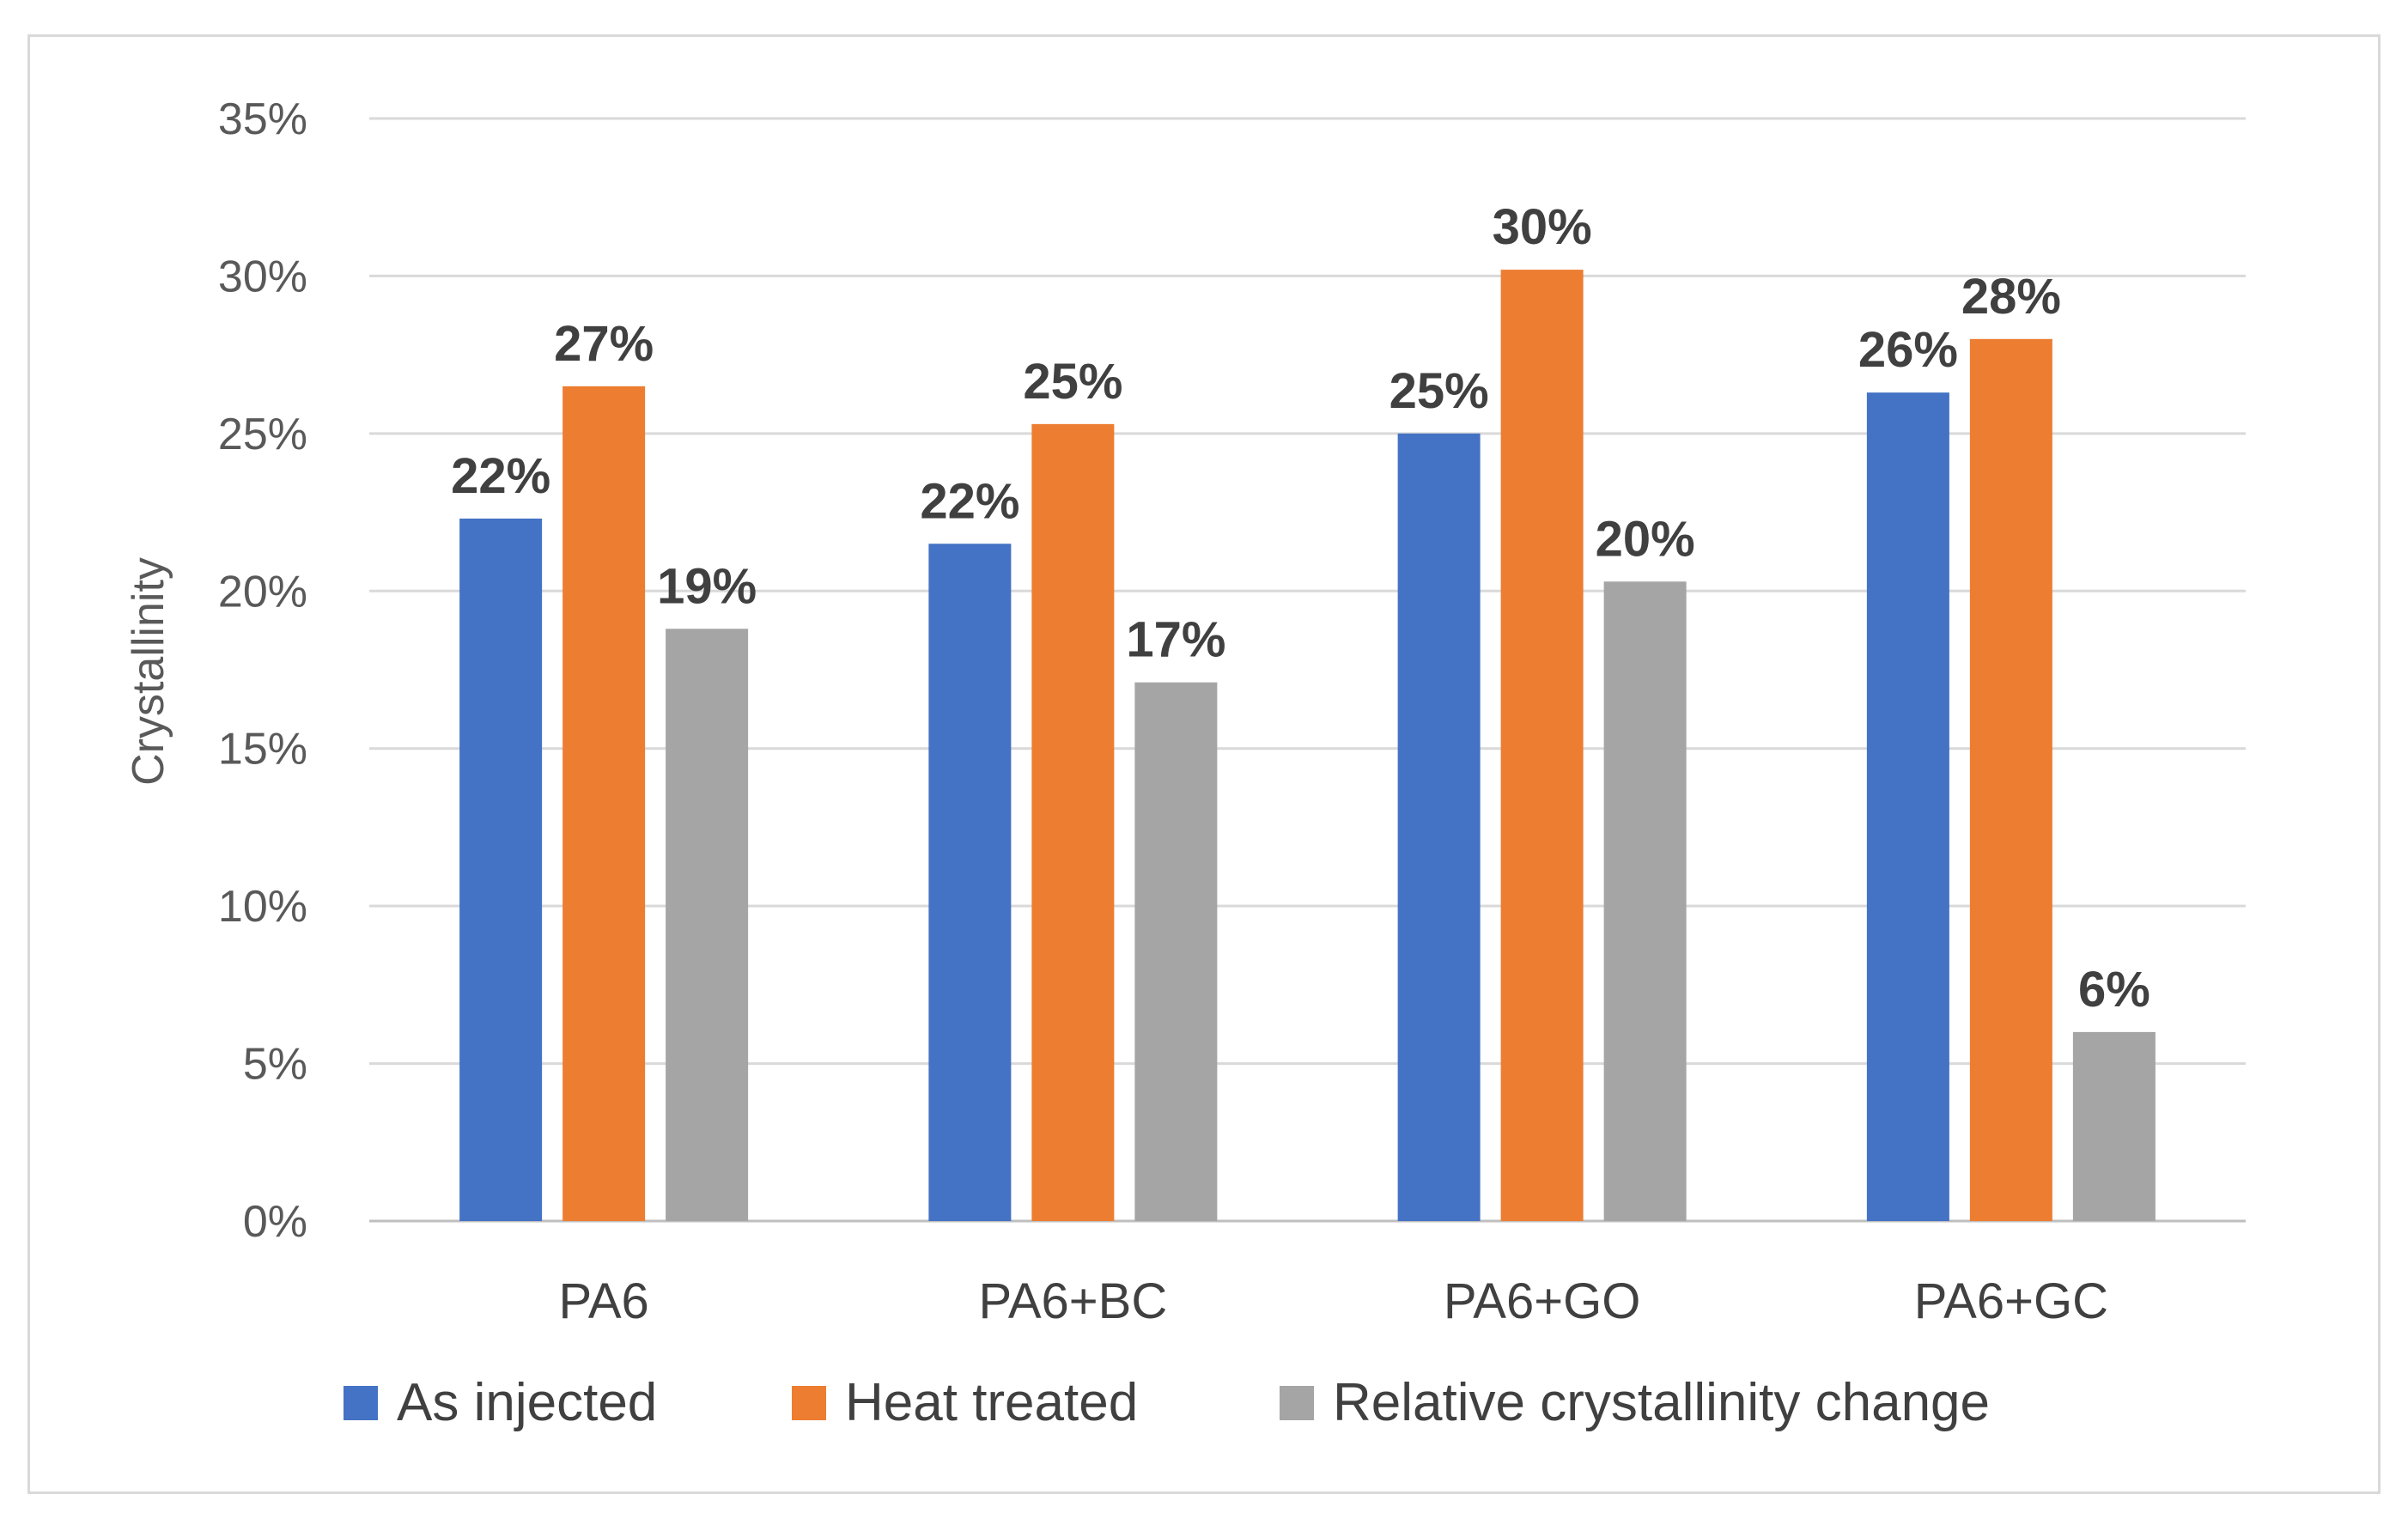 This screenshot has width=2408, height=1525. What do you see at coordinates (262, 119) in the screenshot?
I see `y-tick-label: 35%` at bounding box center [262, 119].